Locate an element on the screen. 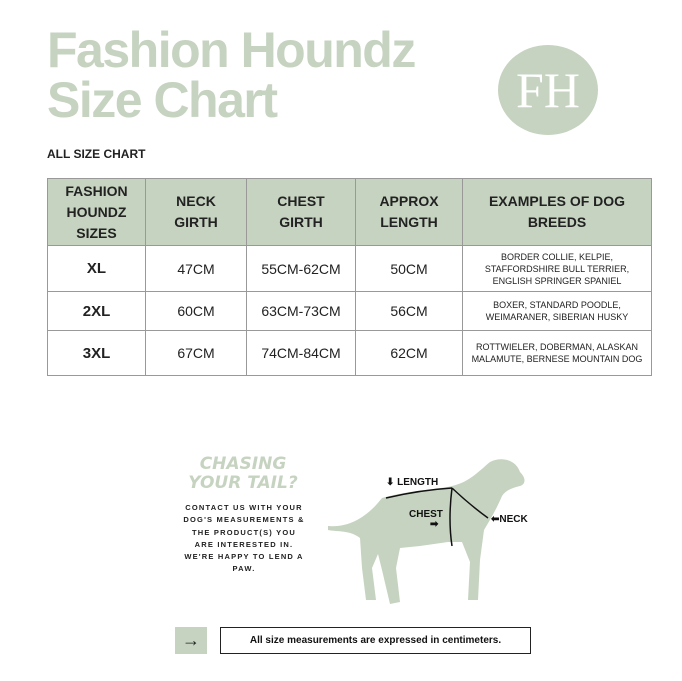 This screenshot has height=681, width=682. promo-heading: CHASING YOUR TAIL? is located at coordinates (243, 473).